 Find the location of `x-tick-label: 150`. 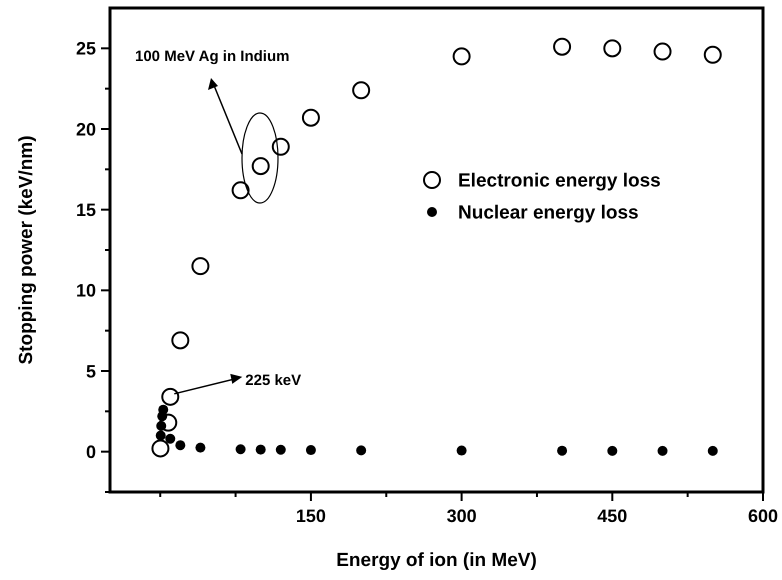

x-tick-label: 150 is located at coordinates (311, 516).